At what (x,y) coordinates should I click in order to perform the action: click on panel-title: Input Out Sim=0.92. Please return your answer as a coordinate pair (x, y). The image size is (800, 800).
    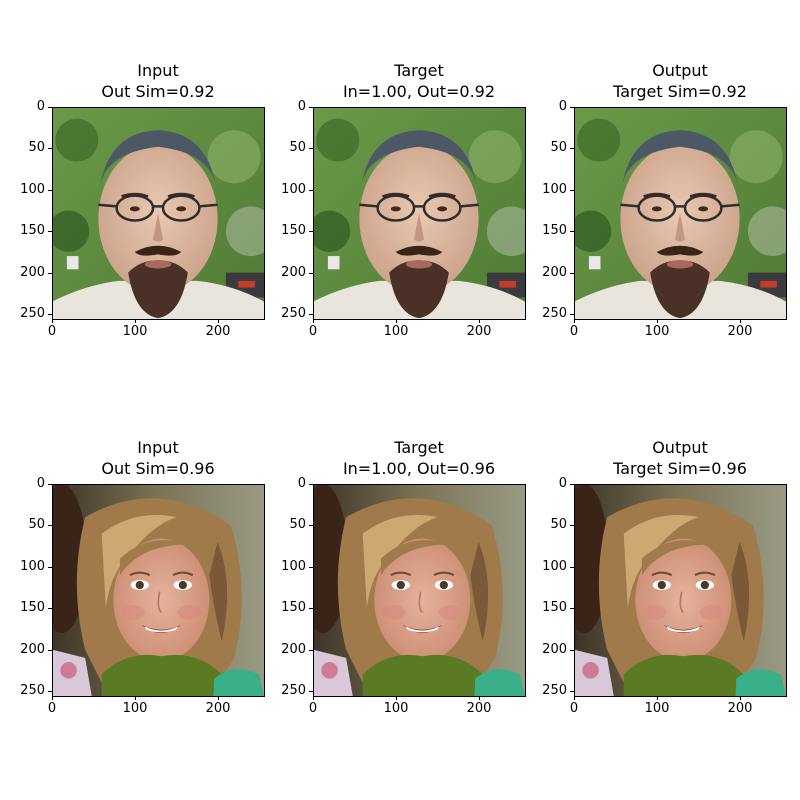
    Looking at the image, I should click on (158, 81).